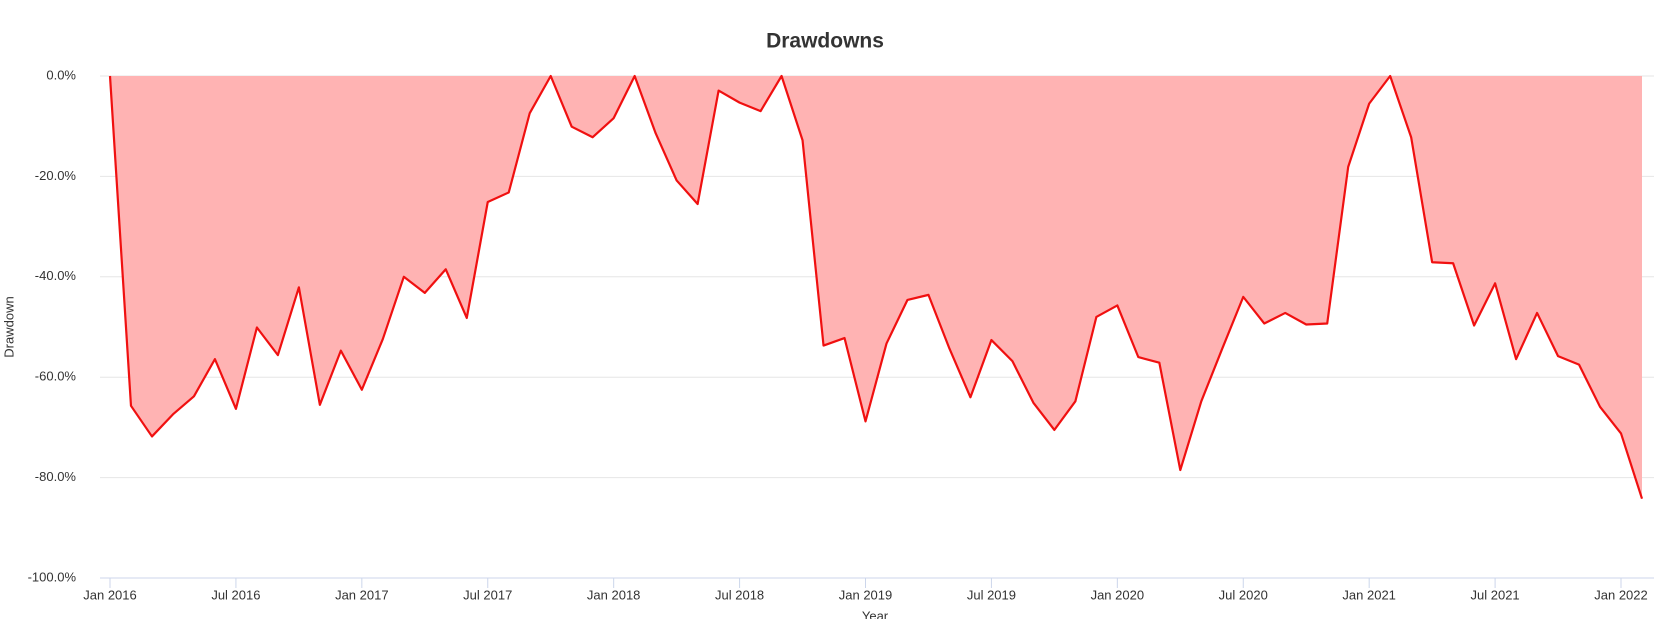  What do you see at coordinates (61, 74) in the screenshot?
I see `y-tick-label: 0.0%` at bounding box center [61, 74].